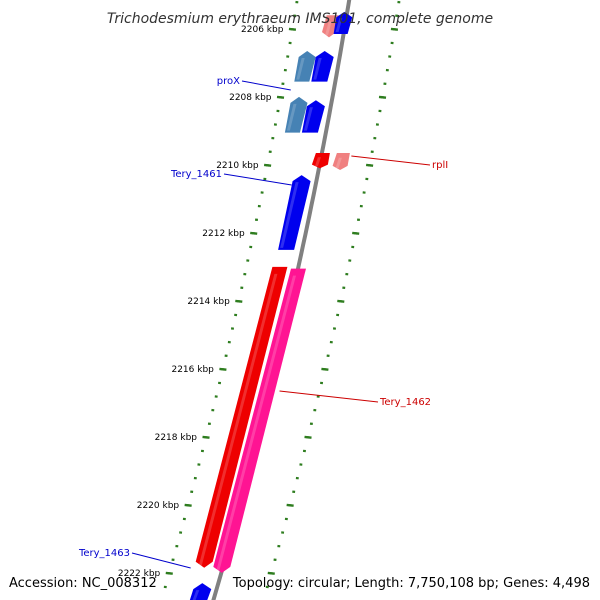 Image resolution: width=600 pixels, height=600 pixels. What do you see at coordinates (139, 574) in the screenshot?
I see `tick-label: 2222 kbp` at bounding box center [139, 574].